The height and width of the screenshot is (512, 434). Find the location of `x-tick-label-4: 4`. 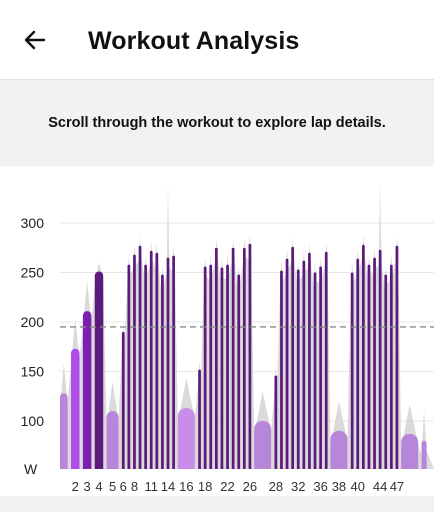

x-tick-label-4: 4 is located at coordinates (98, 486).